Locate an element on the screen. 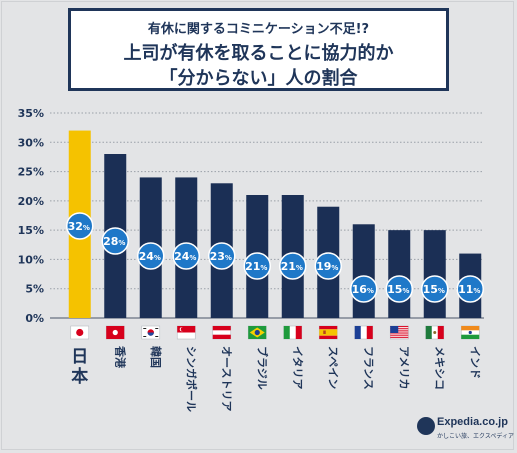 The height and width of the screenshot is (453, 517). y-tick-label: 20% is located at coordinates (31, 201).